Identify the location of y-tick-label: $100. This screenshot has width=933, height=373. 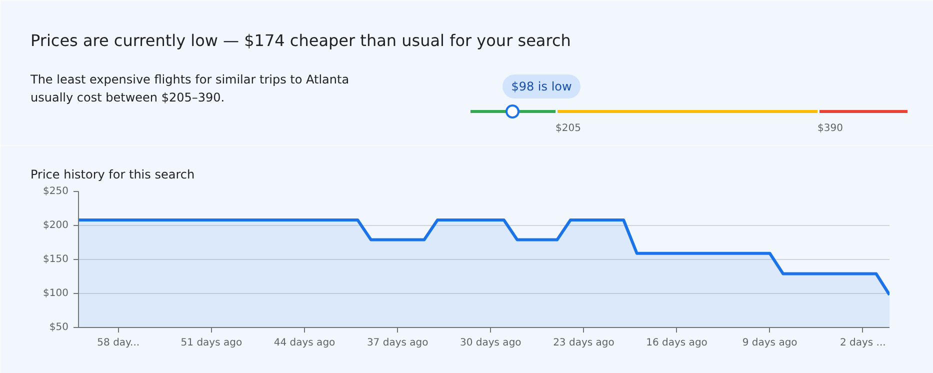
(56, 293).